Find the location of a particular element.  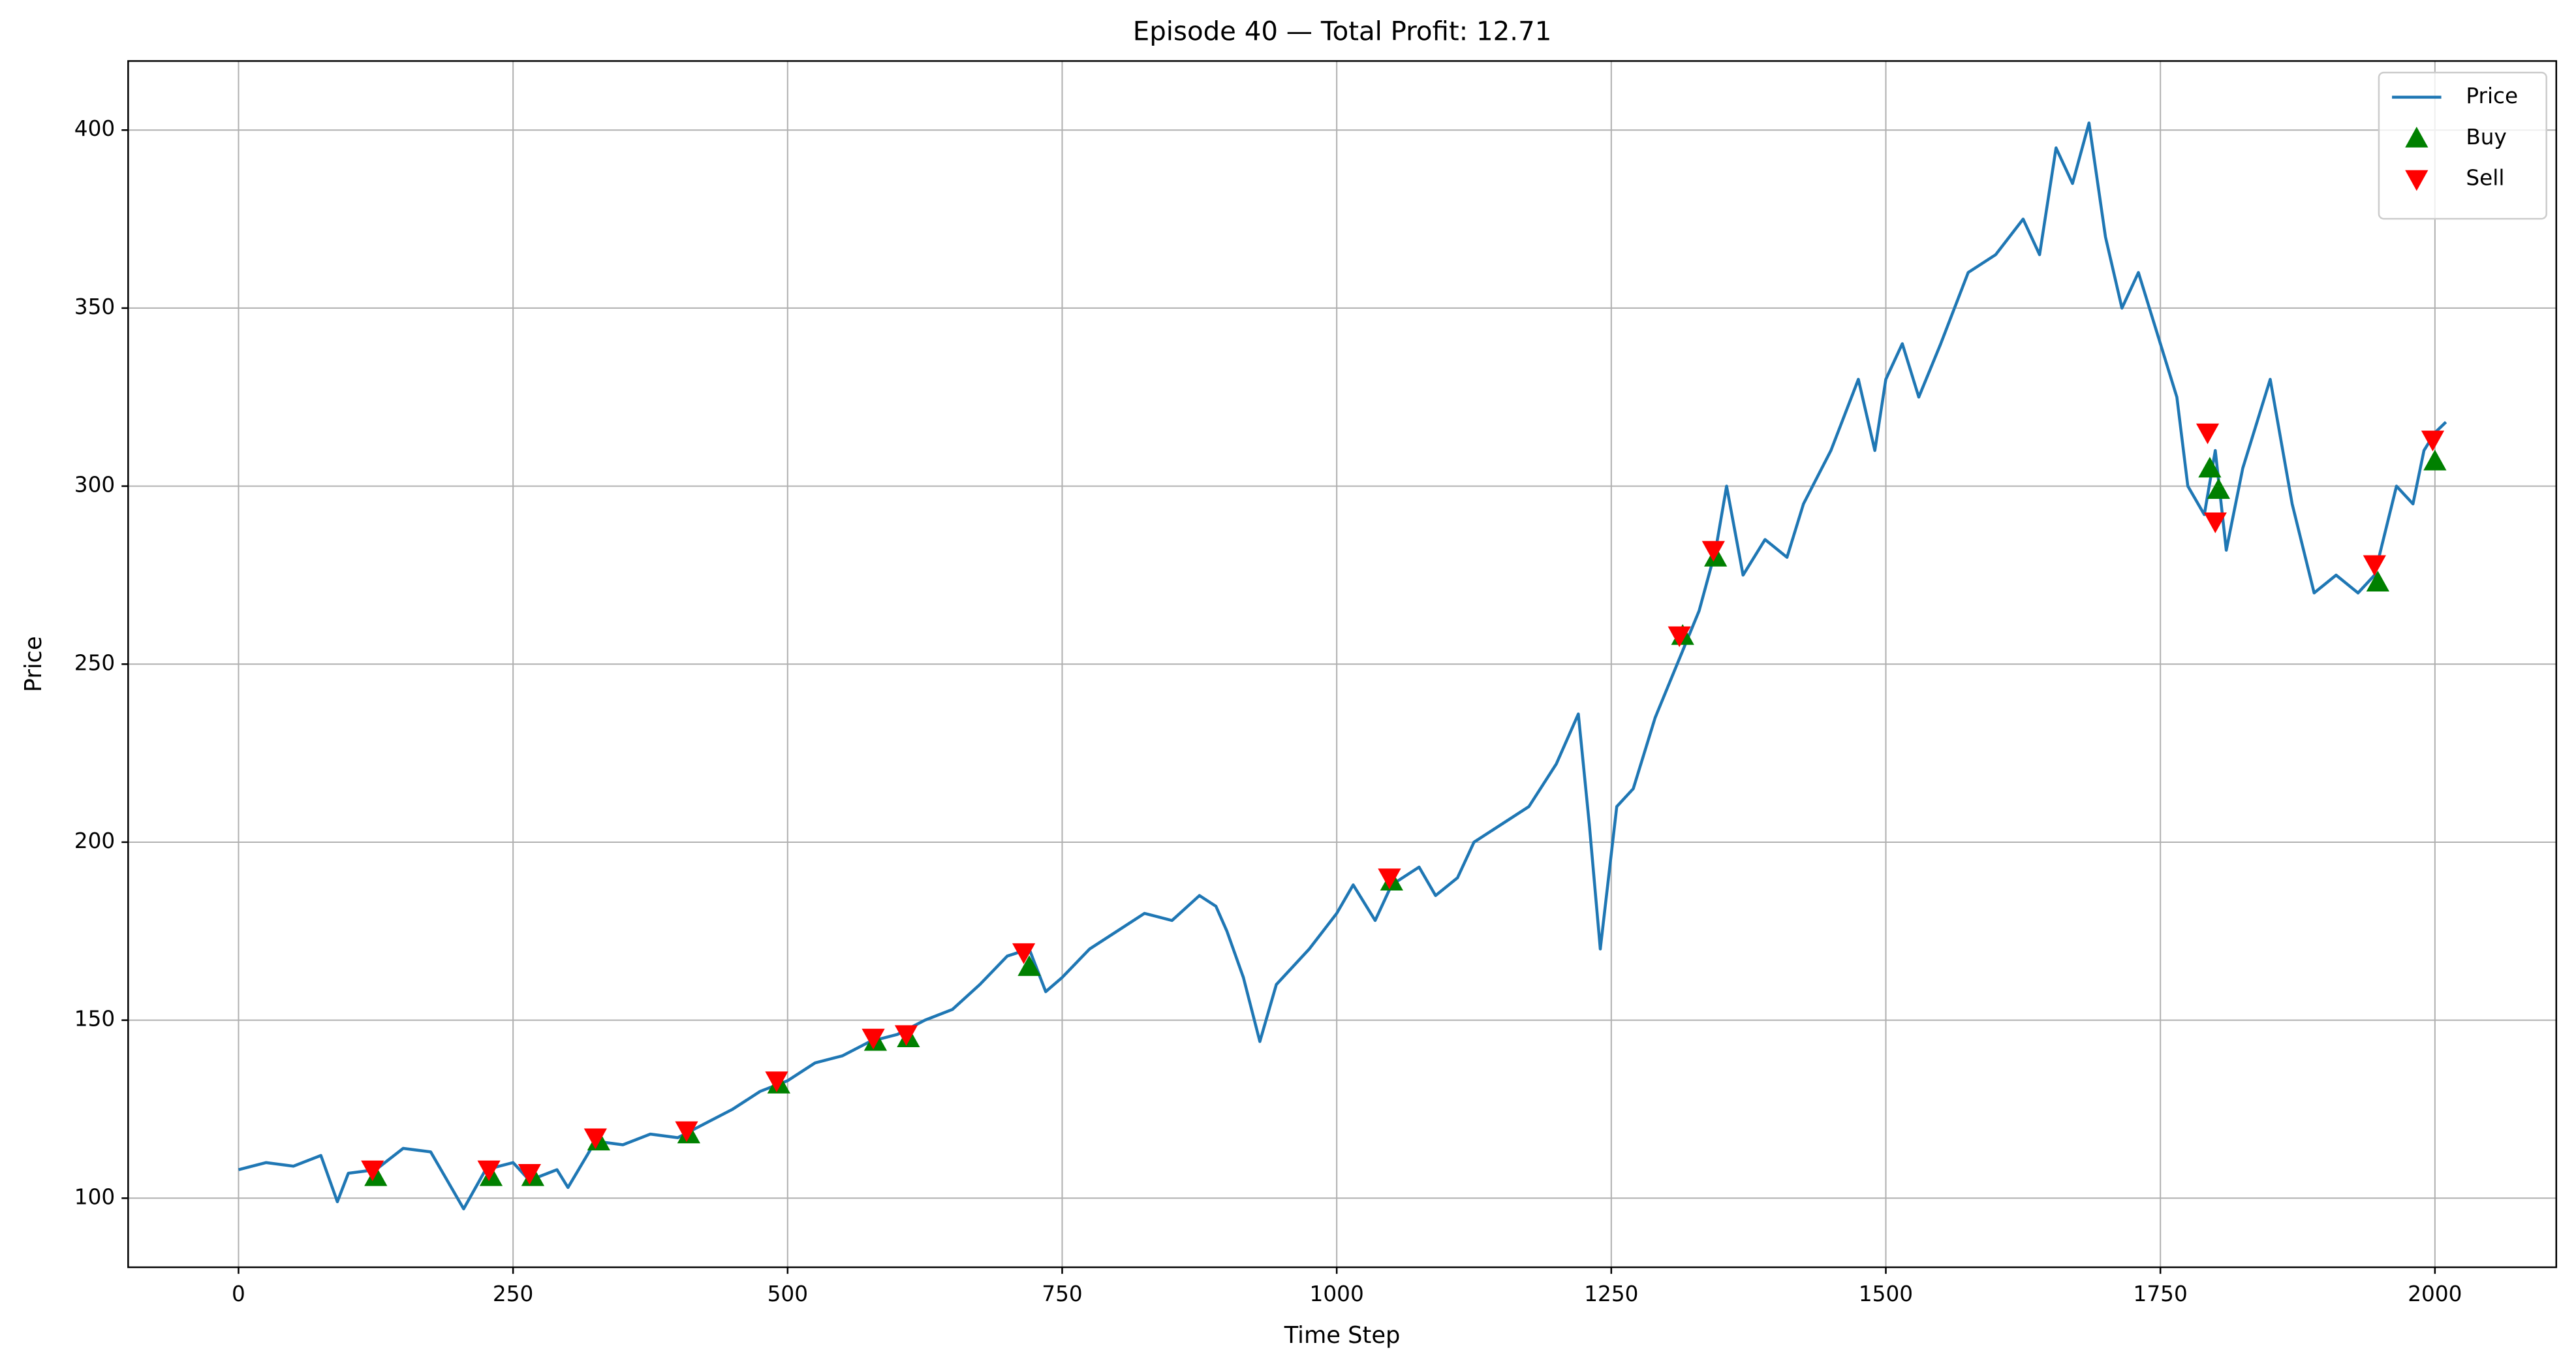

x-tick-label: 1250 is located at coordinates (1611, 1294).